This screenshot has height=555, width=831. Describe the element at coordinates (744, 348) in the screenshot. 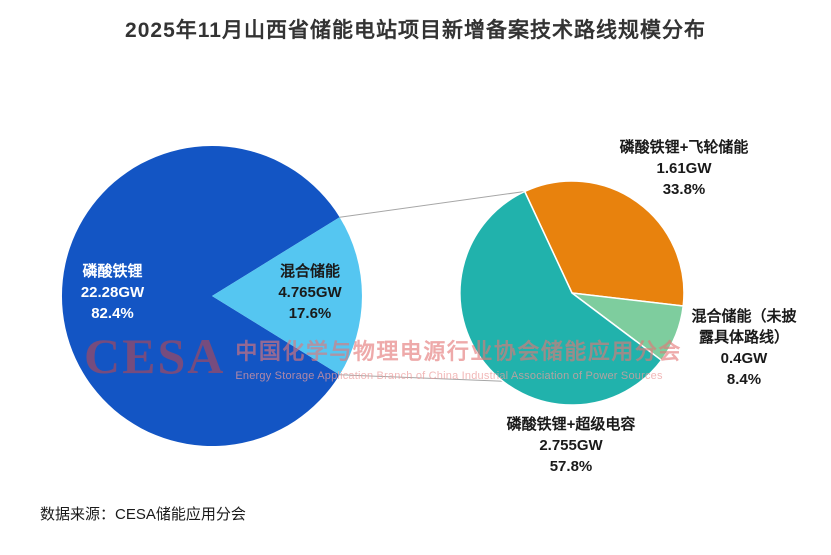

I see `secondary-slice-label-undisclosed: 混合储能（未披 露具体路线） 0.4GW 8.4%` at that location.